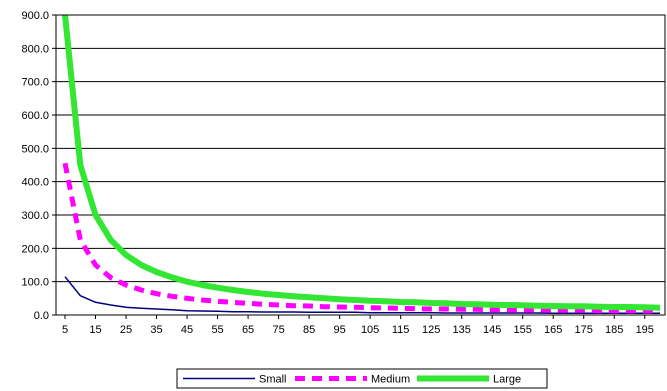 The height and width of the screenshot is (391, 667). I want to click on y-tick-label: 700.0, so click(35, 83).